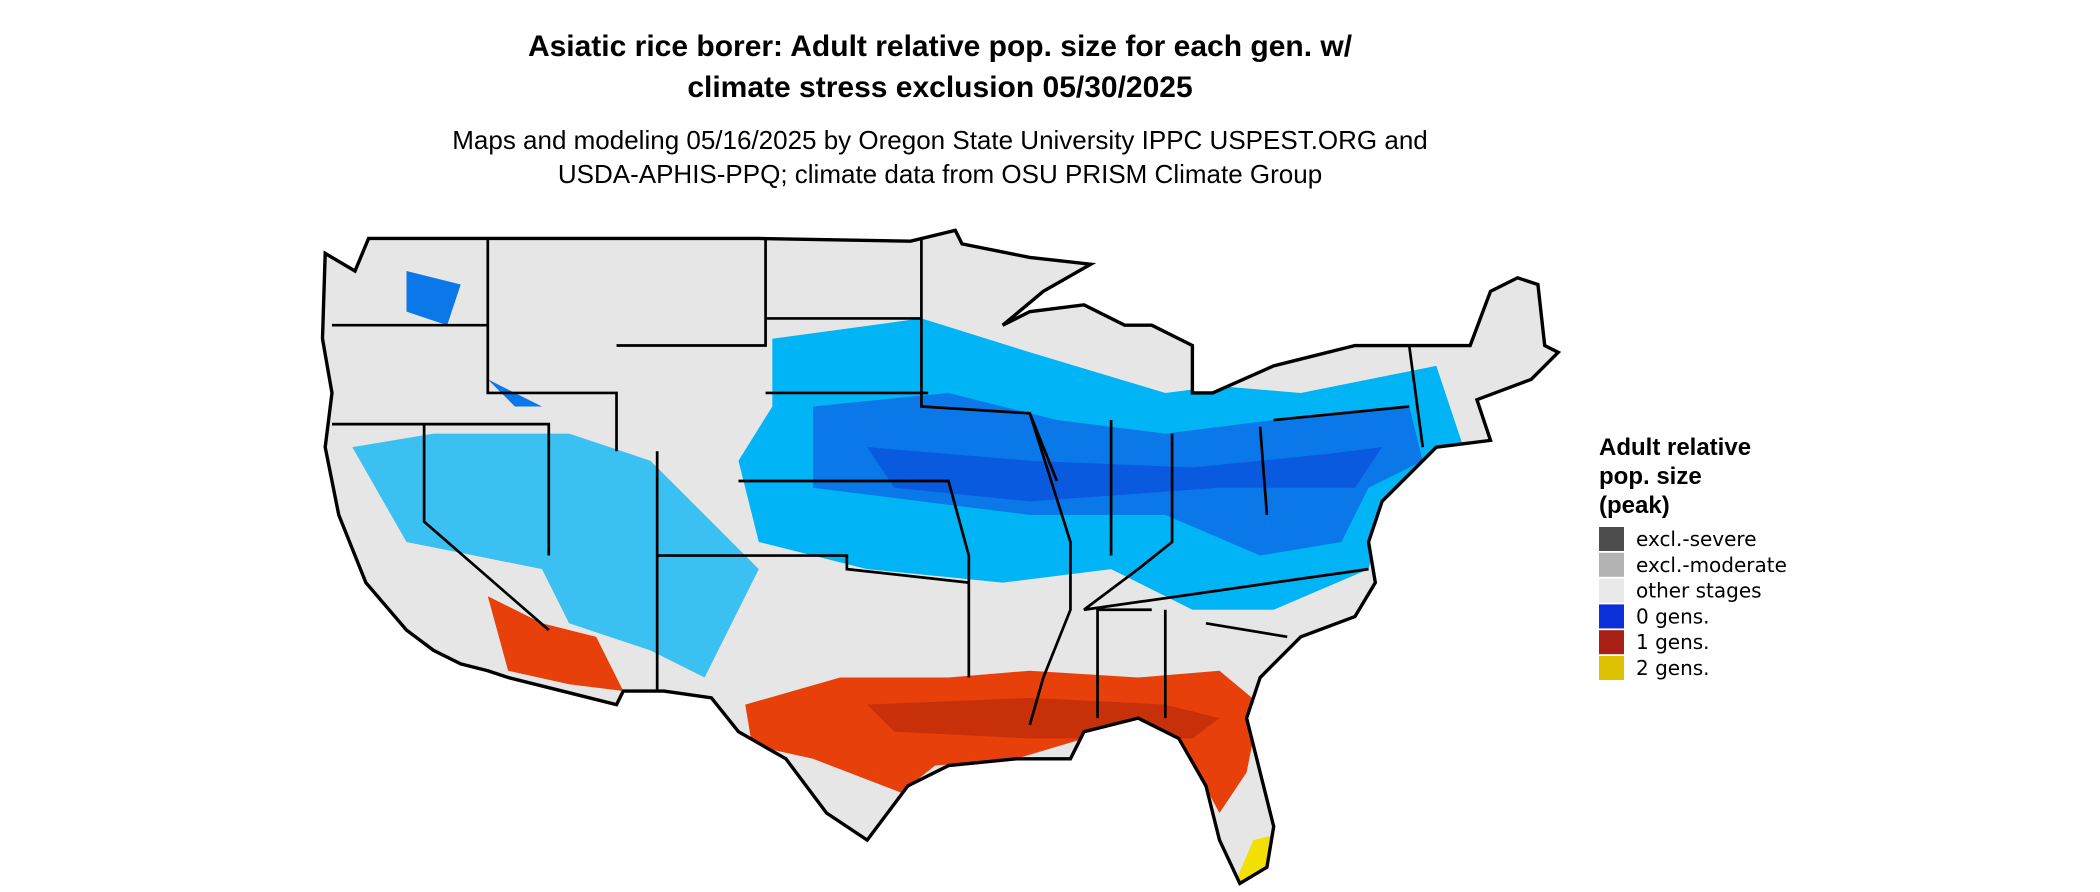 This screenshot has height=892, width=2100. Describe the element at coordinates (1634, 505) in the screenshot. I see `legend-title: (peak)` at that location.